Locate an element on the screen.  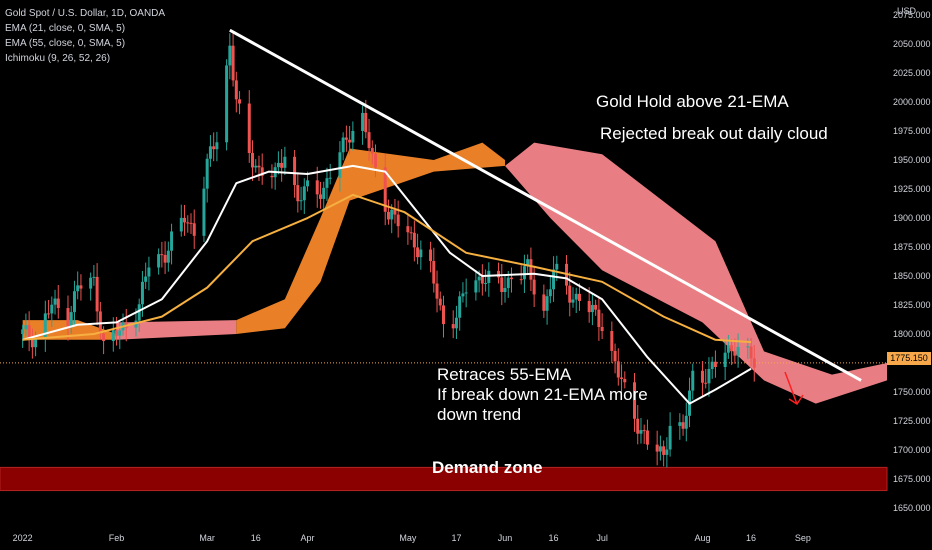
y-tick-label: 1725.000 is located at coordinates (912, 421).